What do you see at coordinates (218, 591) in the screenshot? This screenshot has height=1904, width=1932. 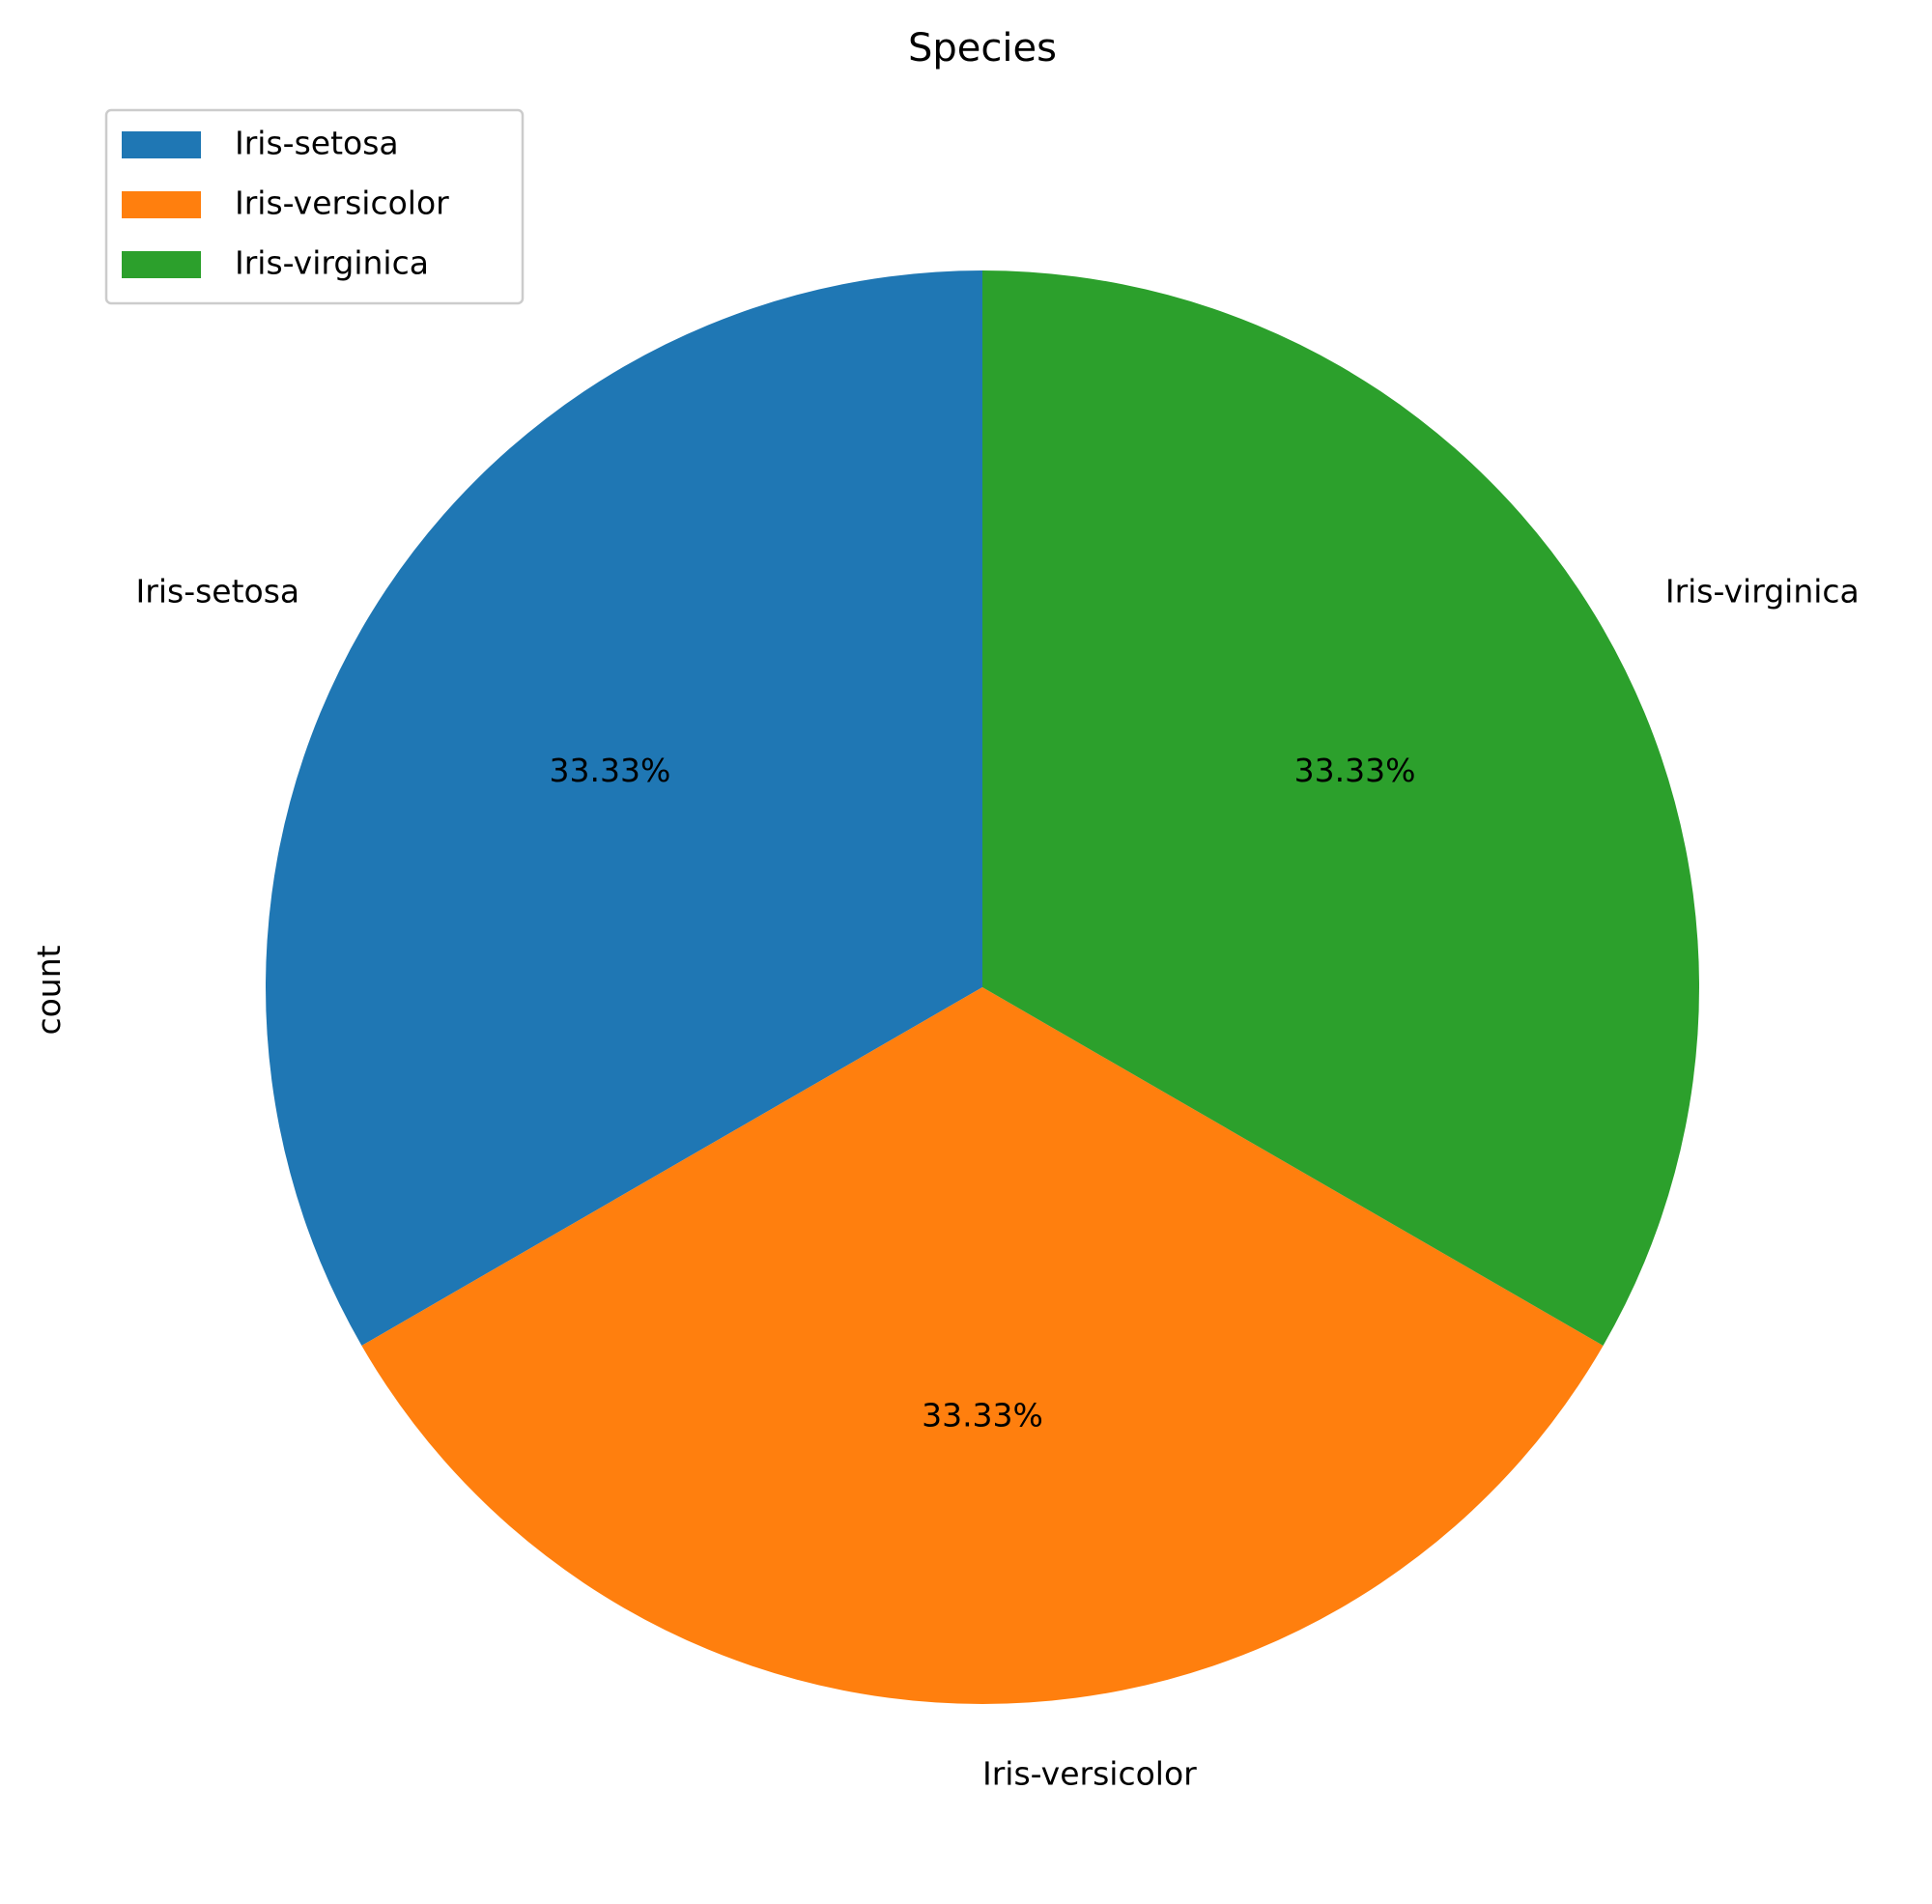 I see `slice-label-iris-setosa: Iris-setosa` at bounding box center [218, 591].